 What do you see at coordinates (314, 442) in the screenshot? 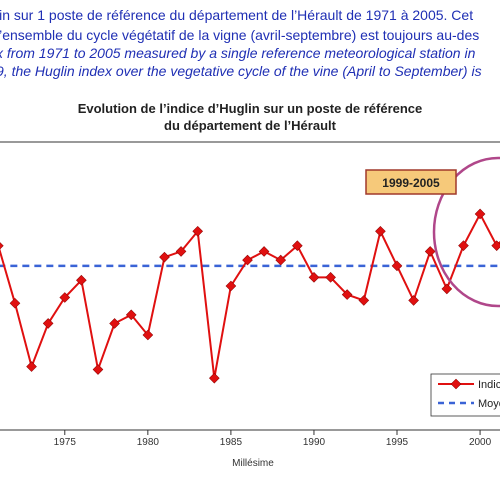
I see `x-tick-label-1990: 1990` at bounding box center [314, 442].